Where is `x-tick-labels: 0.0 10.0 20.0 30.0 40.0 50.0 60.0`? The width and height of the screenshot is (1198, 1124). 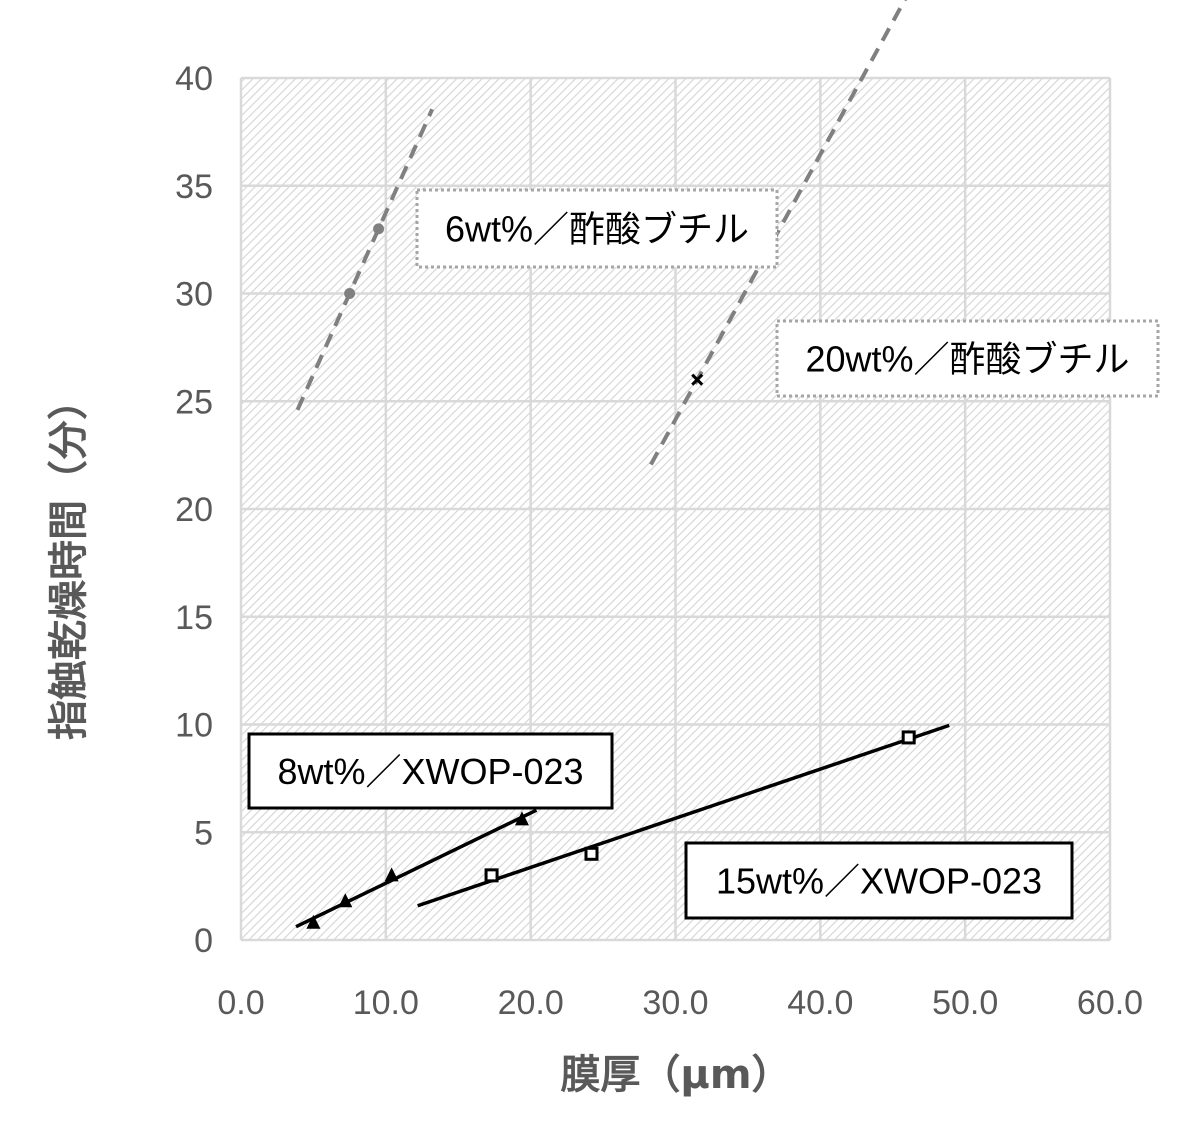 x-tick-labels: 0.0 10.0 20.0 30.0 40.0 50.0 60.0 is located at coordinates (680, 1003).